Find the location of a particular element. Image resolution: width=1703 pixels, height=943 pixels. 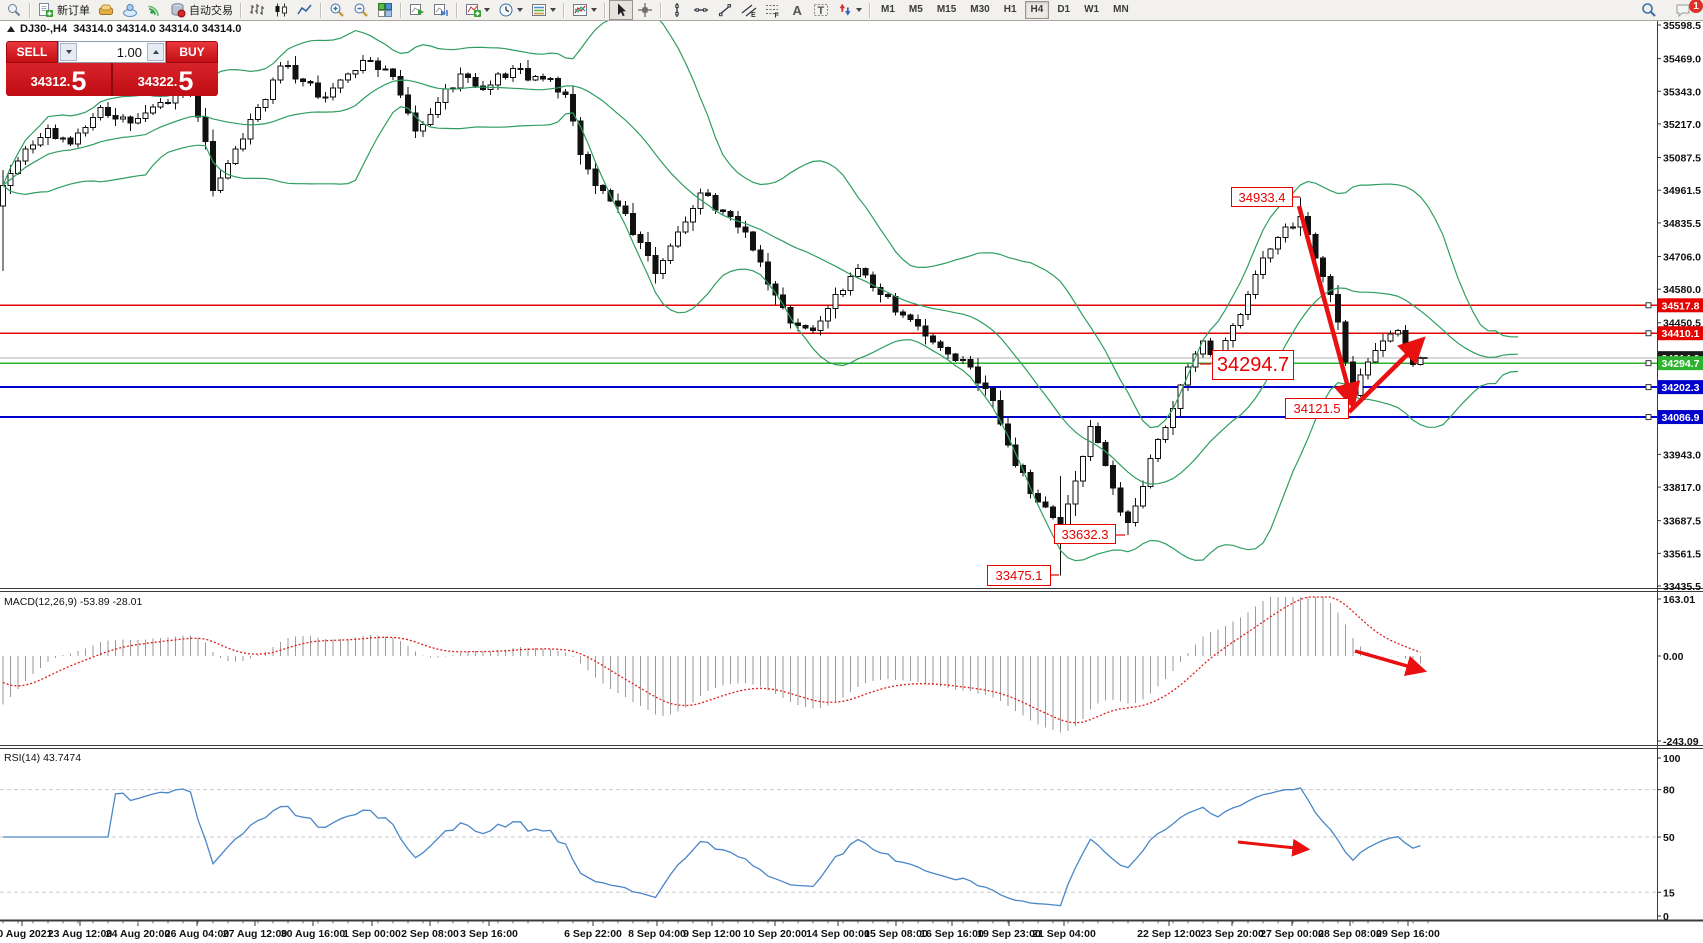

one-click-trading-panel: SELL 1.00 BUY 34312. 5 34322. 5 is located at coordinates (112, 68).